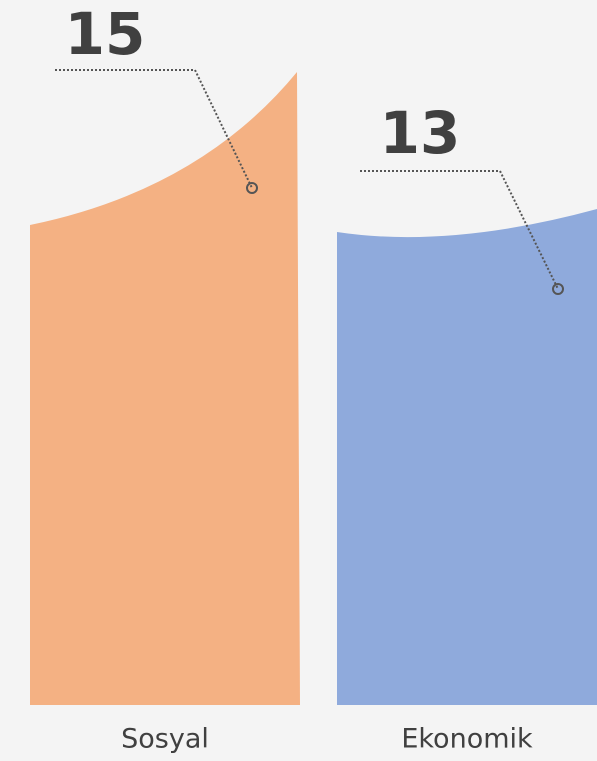 The height and width of the screenshot is (761, 597). I want to click on value-label: 13, so click(420, 133).